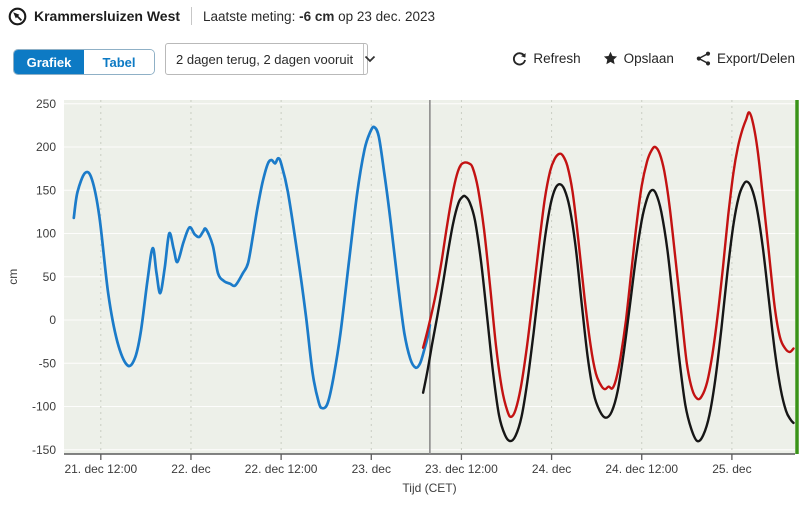 The height and width of the screenshot is (505, 805). I want to click on y-tick-label: 100, so click(46, 234).